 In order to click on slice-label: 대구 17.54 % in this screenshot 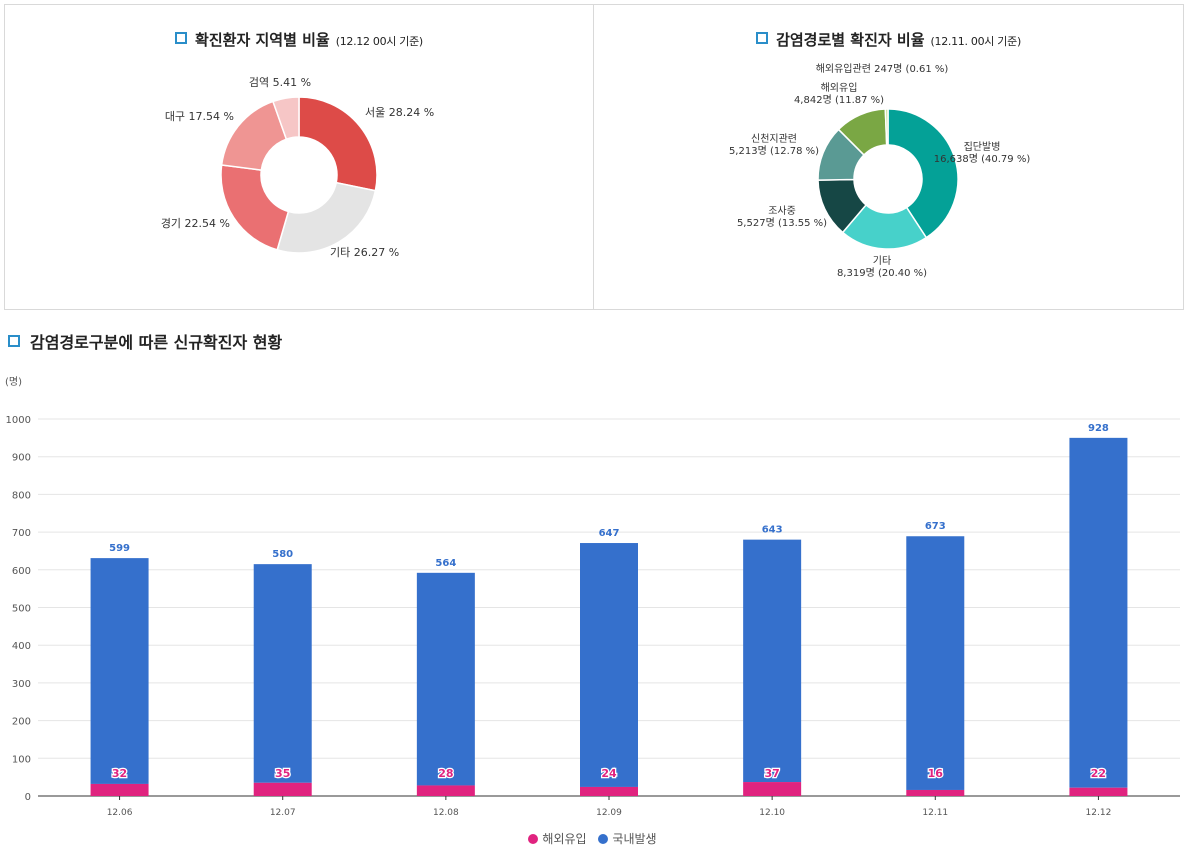, I will do `click(199, 116)`.